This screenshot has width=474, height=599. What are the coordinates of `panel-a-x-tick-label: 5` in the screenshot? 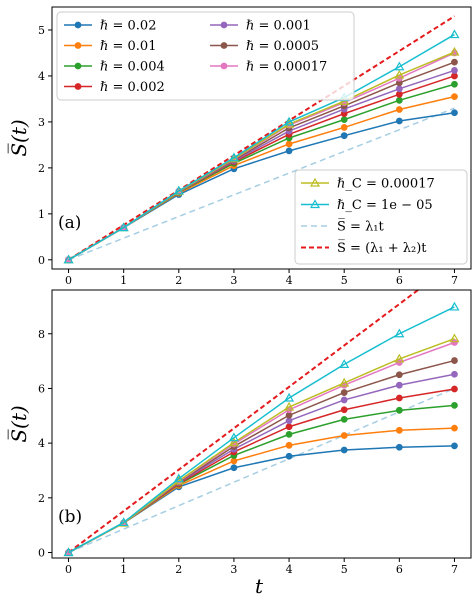 It's located at (344, 280).